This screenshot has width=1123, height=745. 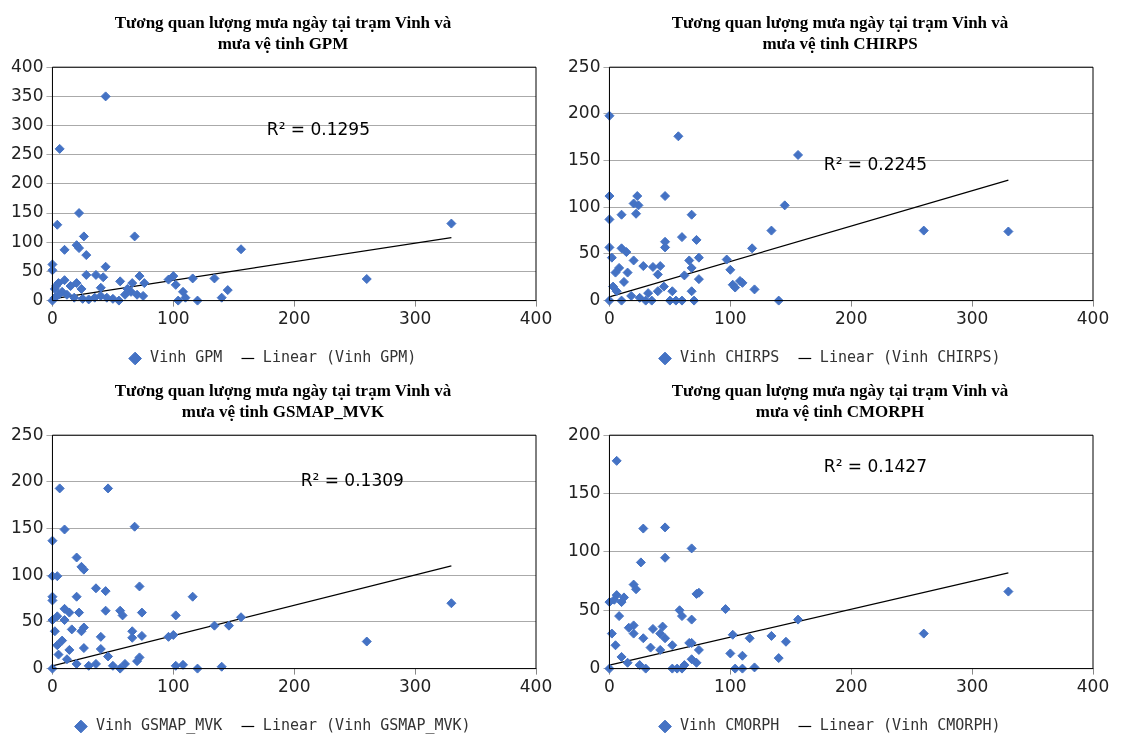 What do you see at coordinates (27, 123) in the screenshot?
I see `y-tick-label: 300` at bounding box center [27, 123].